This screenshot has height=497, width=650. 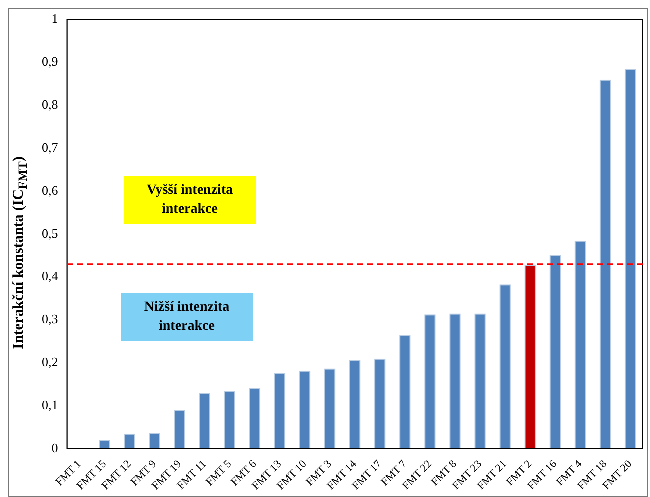 I want to click on y-tick-label: 0,9, so click(x=50, y=62).